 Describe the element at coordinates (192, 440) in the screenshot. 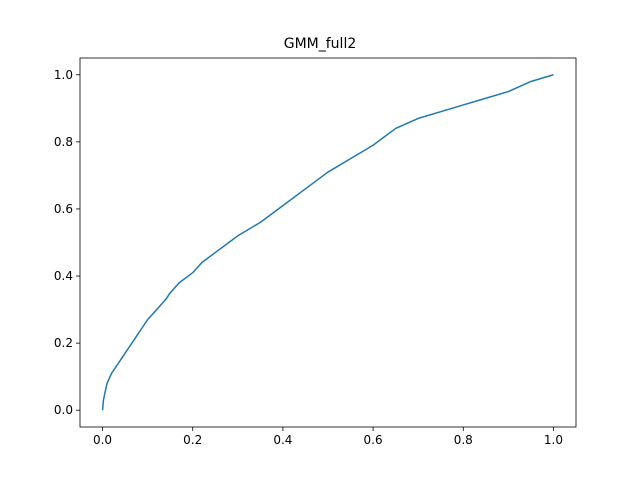

I see `x-tick-label: 0.2` at that location.